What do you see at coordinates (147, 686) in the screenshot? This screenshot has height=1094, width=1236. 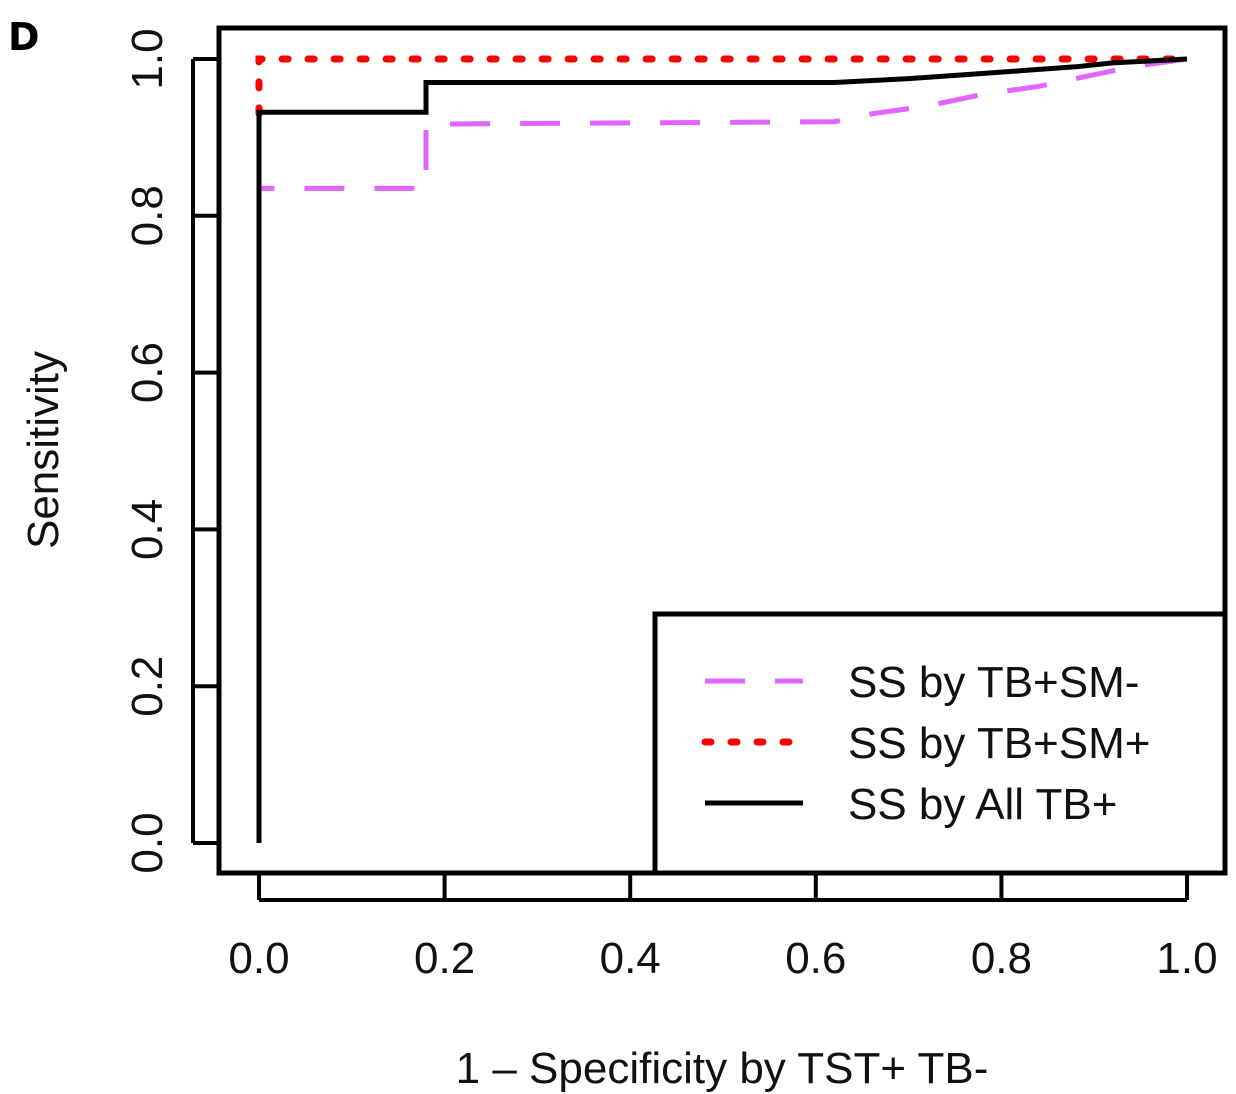 I see `y-tick-label: 0.2` at bounding box center [147, 686].